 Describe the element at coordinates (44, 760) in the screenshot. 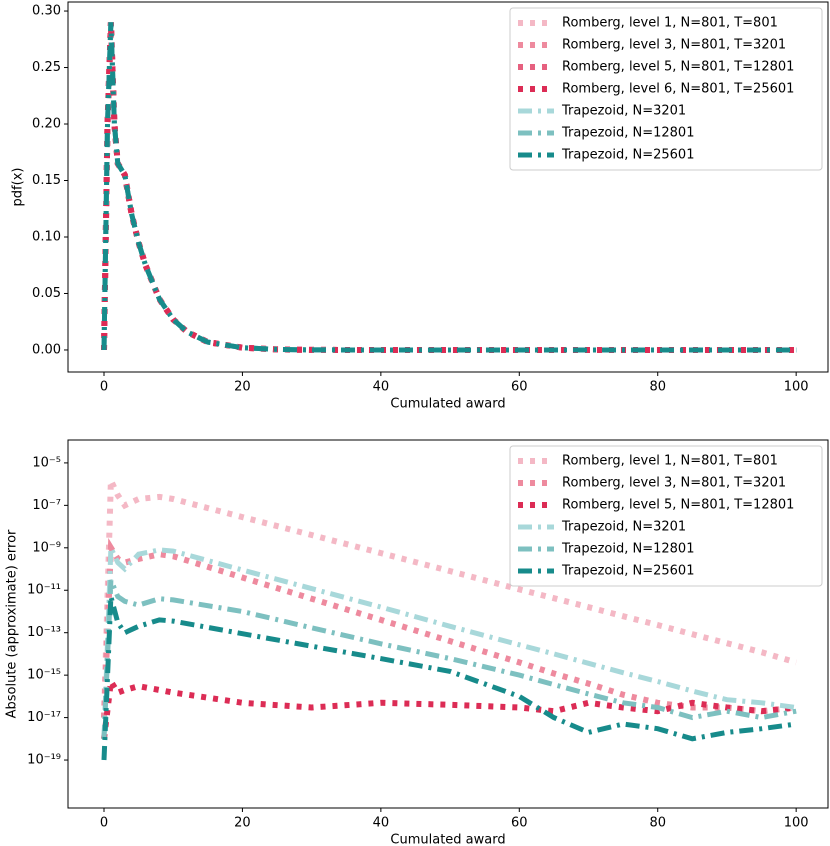

I see `y-tick-label: 10⁻¹⁹` at that location.